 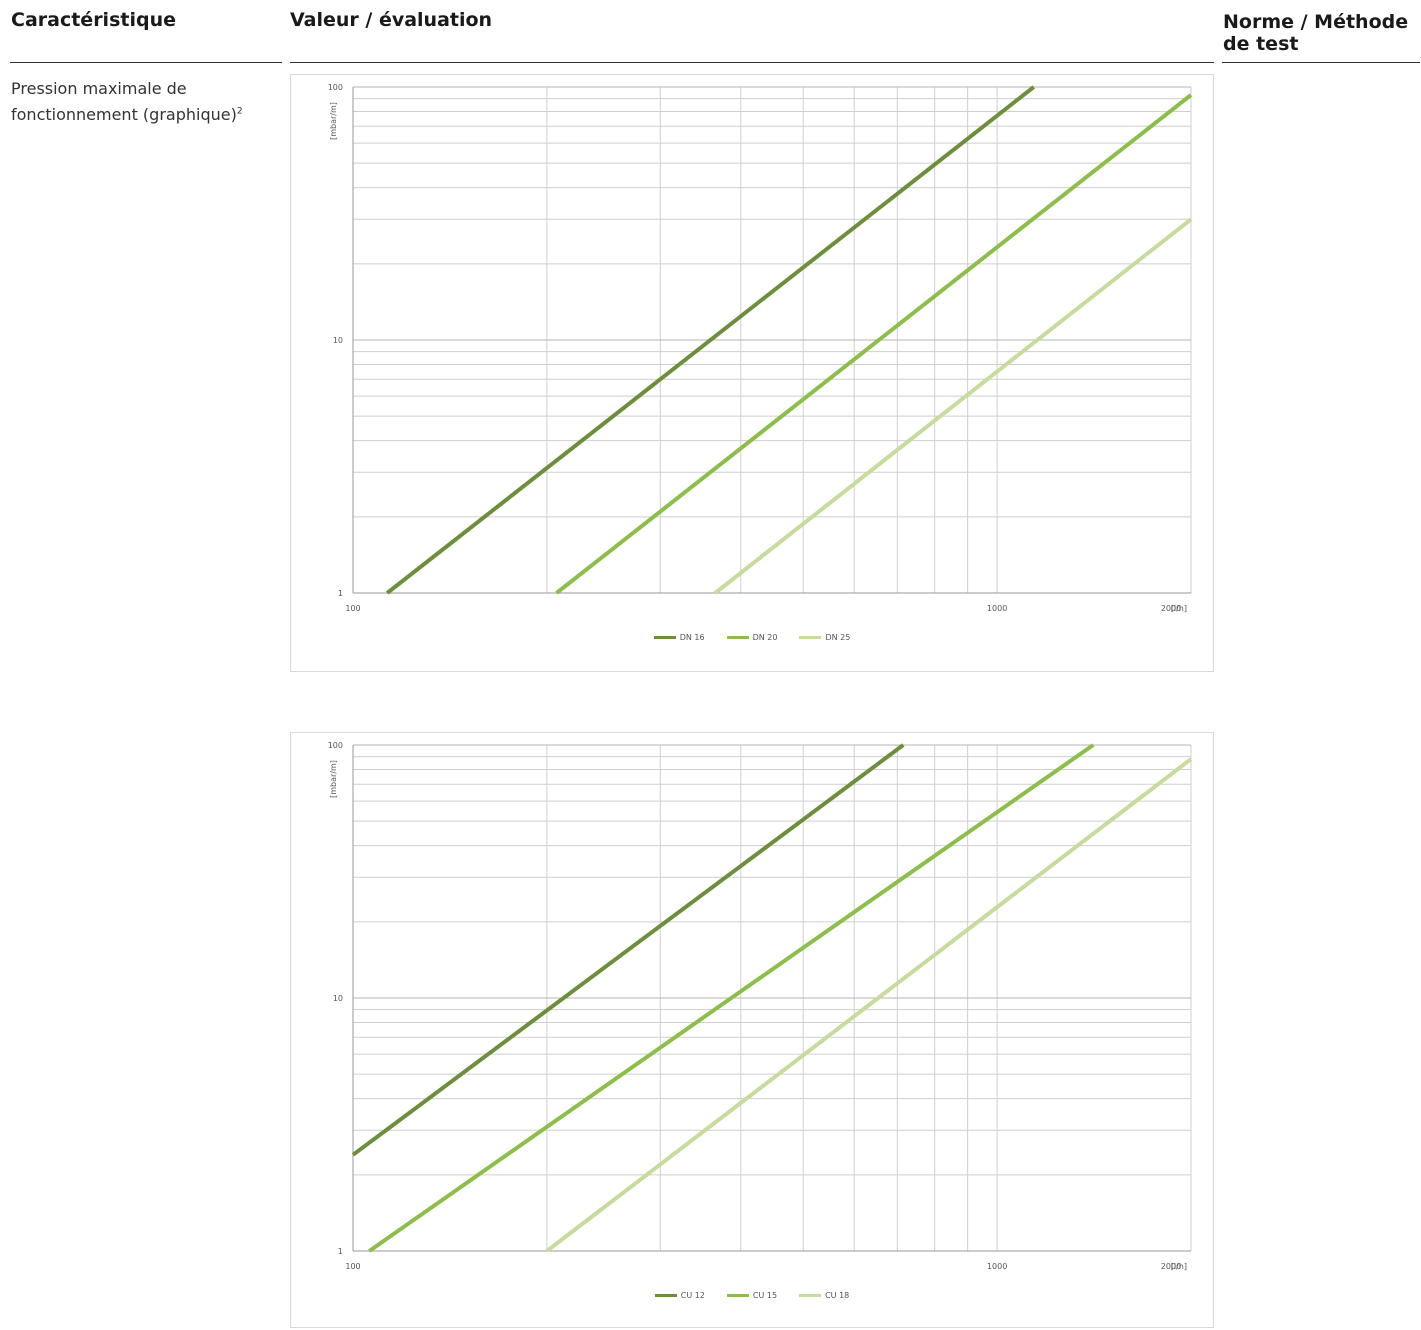 I want to click on legend-item: DN 20, so click(x=752, y=637).